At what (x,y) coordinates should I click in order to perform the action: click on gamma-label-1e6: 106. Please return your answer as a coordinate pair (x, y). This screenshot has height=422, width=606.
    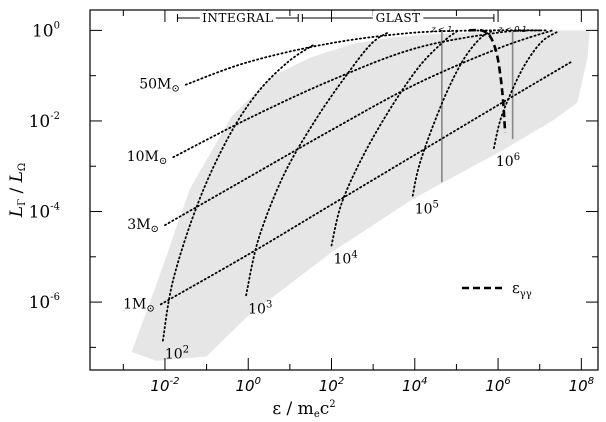
    Looking at the image, I should click on (508, 161).